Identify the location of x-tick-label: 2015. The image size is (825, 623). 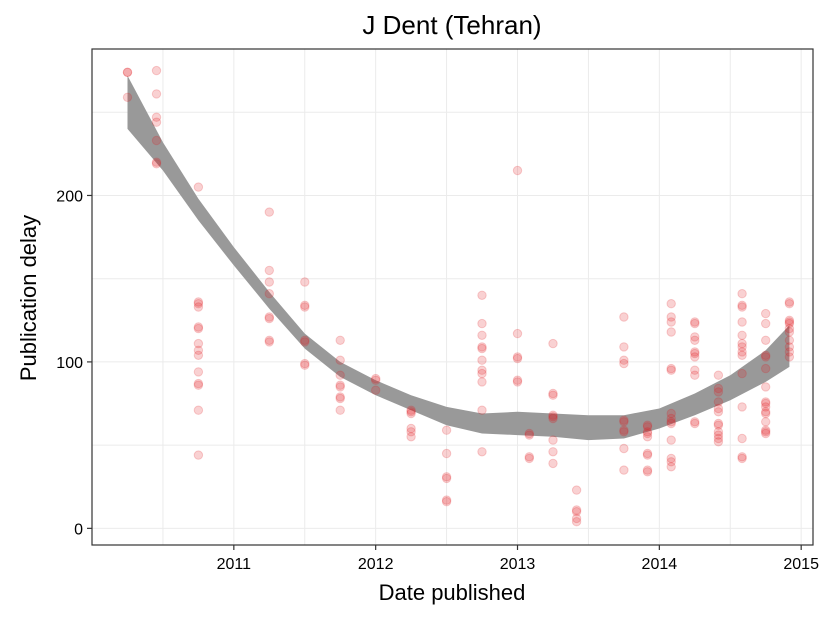
(801, 564).